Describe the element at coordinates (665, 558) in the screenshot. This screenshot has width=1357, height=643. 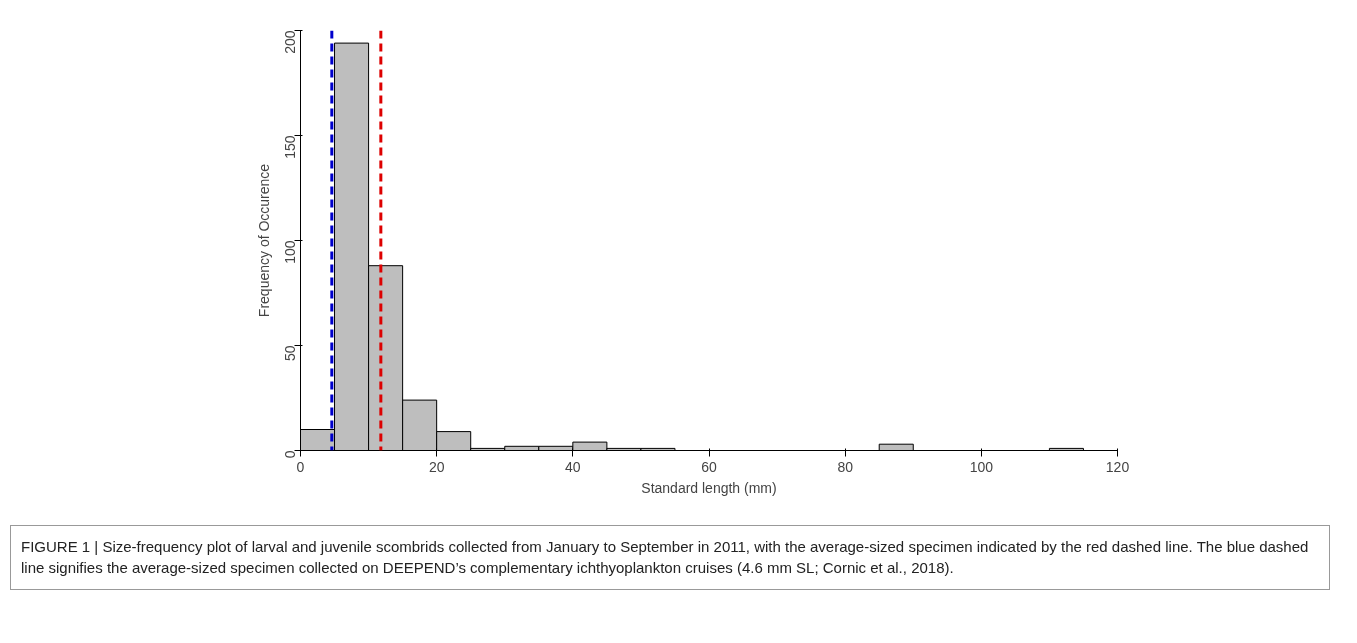
I see `caption: FIGURE 1 | Size-frequency plot of larval and juvenile scombrids collected from January to September in 2011, with the average-sized specimen indicated by the red dashed line. The blue dashed line signifies the average-sized specimen collected on DEEPEND’s complementary ichthyoplankton cruises (4.6 mm SL; Cornic et al., 2018).` at that location.